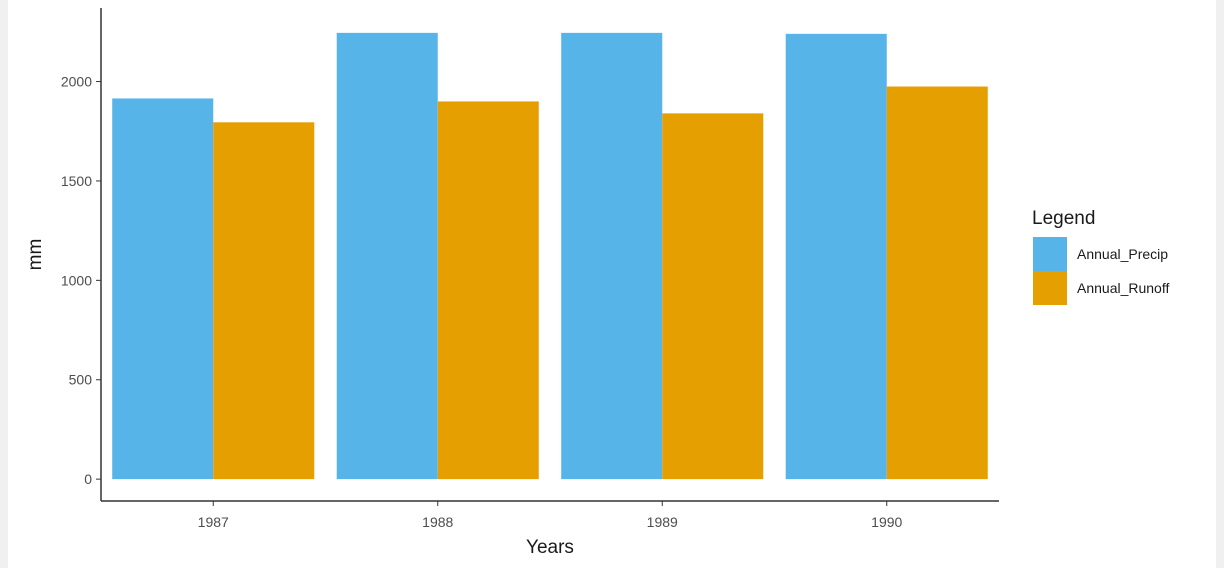 The height and width of the screenshot is (568, 1224). Describe the element at coordinates (612, 256) in the screenshot. I see `bar-annual-precip-1989` at that location.